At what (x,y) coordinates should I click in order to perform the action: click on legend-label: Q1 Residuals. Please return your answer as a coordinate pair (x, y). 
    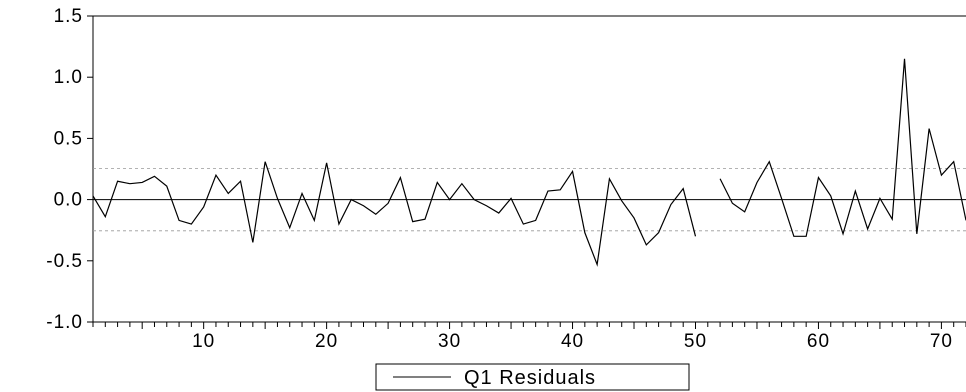
    Looking at the image, I should click on (530, 378).